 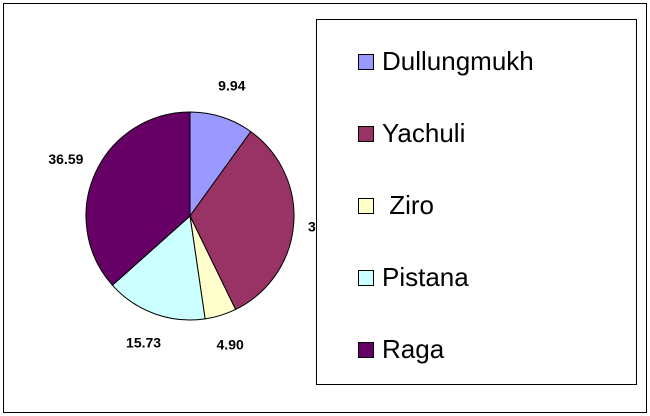 I want to click on legend-label: Raga, so click(x=413, y=349).